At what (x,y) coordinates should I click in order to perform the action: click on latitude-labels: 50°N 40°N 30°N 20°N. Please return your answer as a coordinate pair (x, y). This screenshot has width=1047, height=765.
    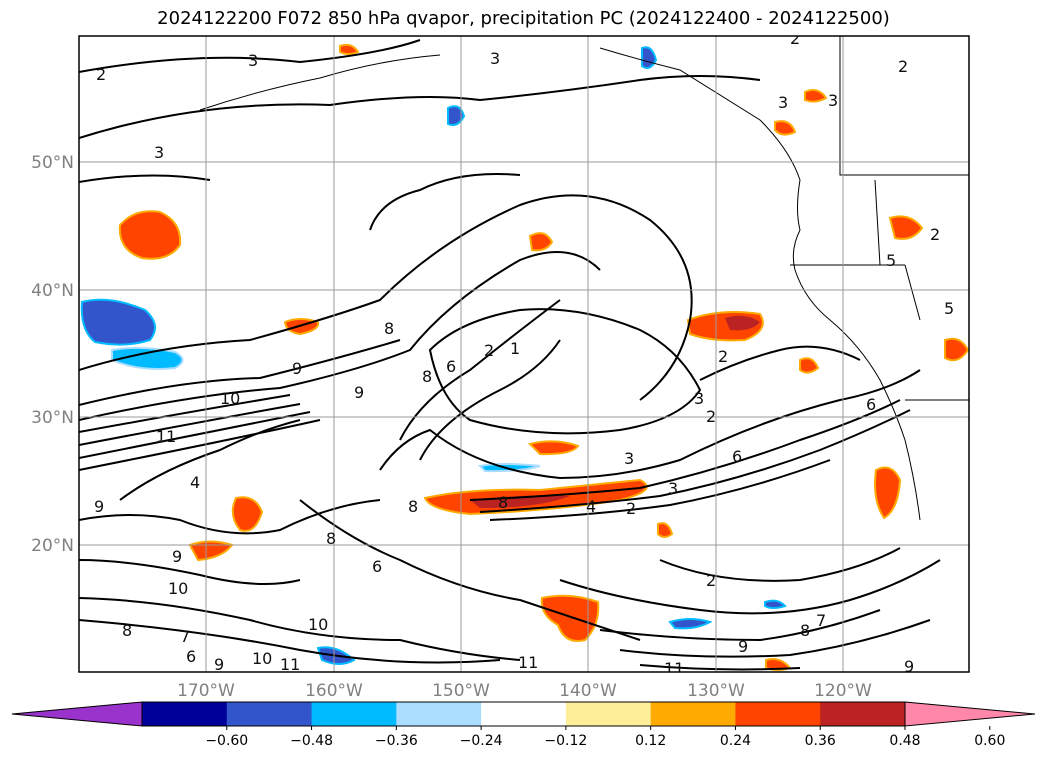
    Looking at the image, I should click on (52, 354).